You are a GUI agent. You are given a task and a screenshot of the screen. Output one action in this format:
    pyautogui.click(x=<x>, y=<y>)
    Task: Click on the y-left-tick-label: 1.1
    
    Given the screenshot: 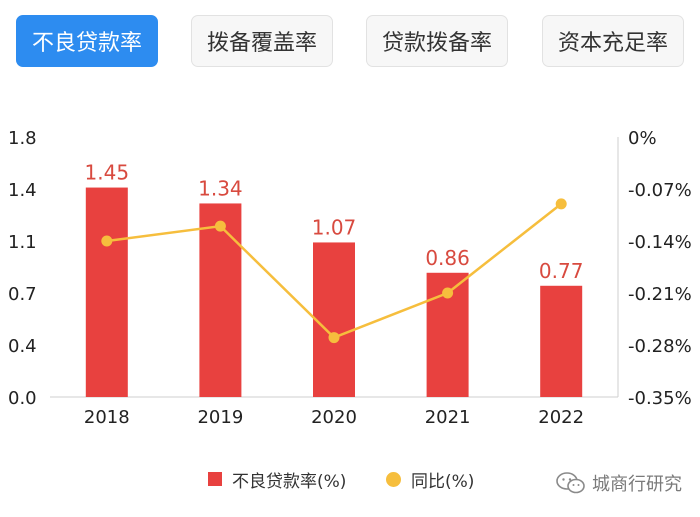 What is the action you would take?
    pyautogui.click(x=22, y=242)
    